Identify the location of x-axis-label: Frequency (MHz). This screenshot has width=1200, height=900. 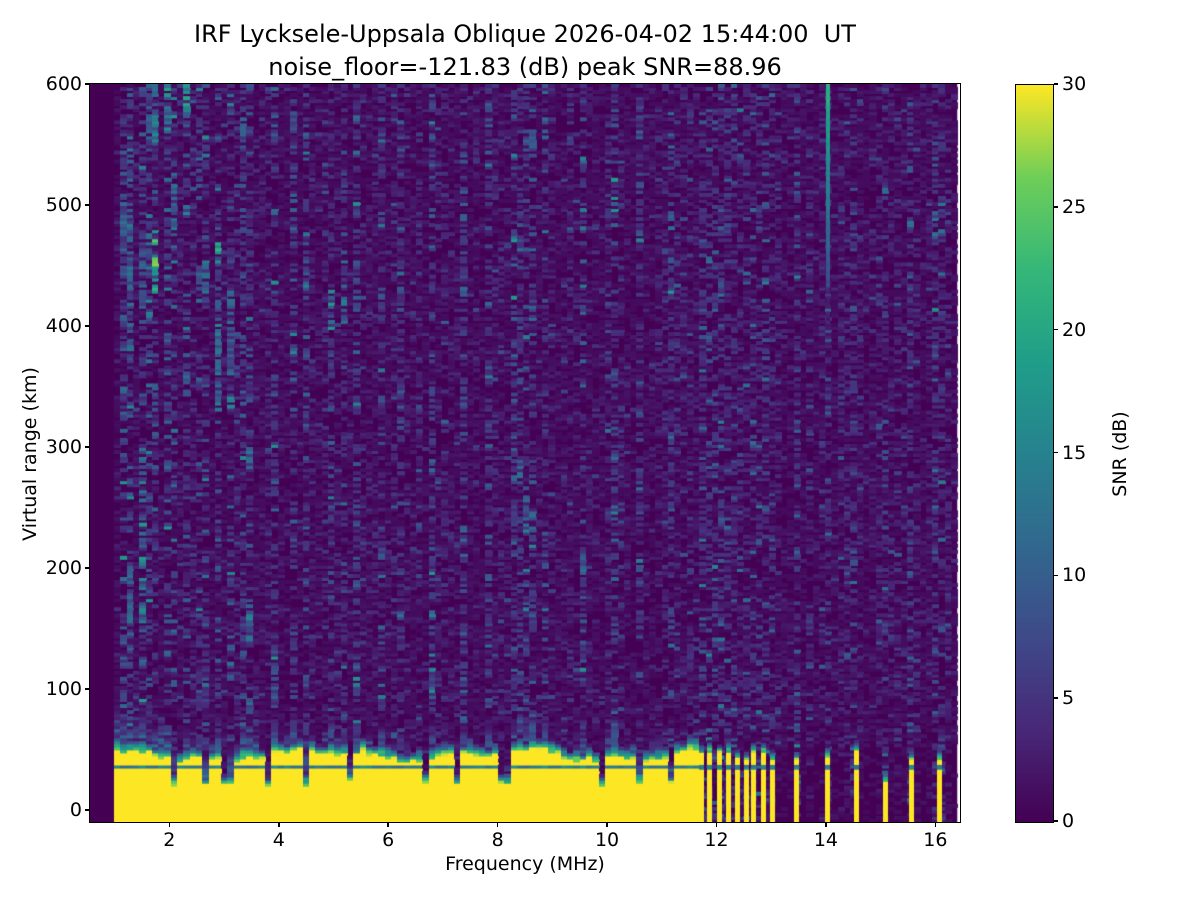
(525, 864).